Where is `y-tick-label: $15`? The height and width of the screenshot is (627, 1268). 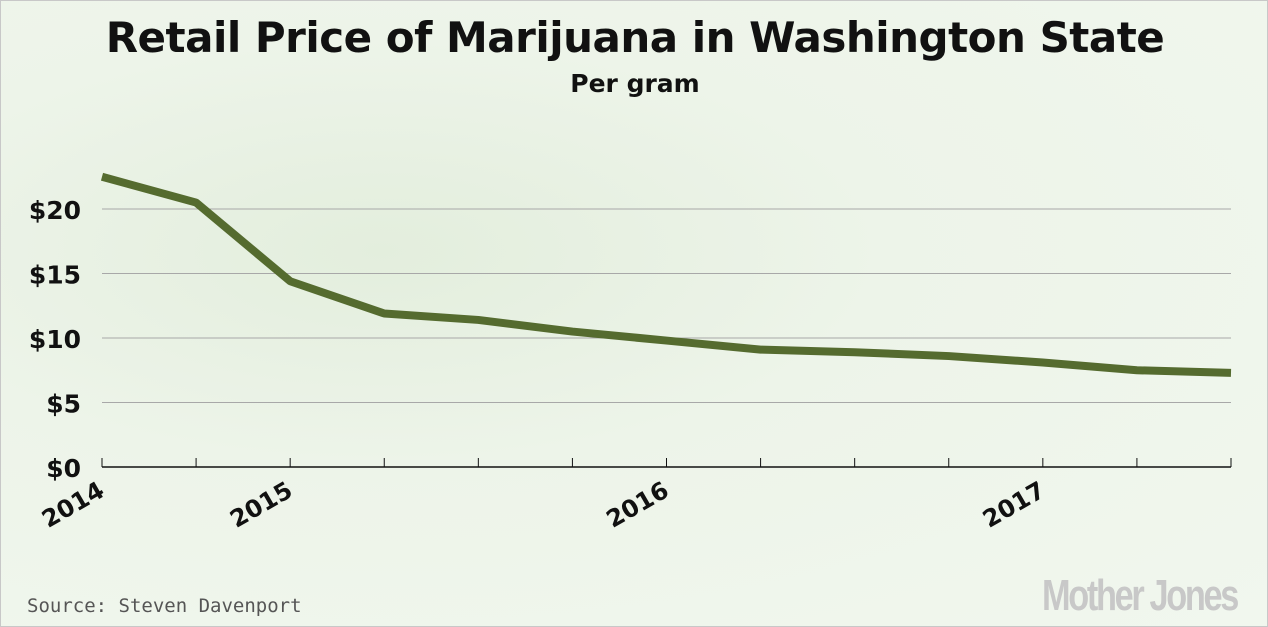 y-tick-label: $15 is located at coordinates (55, 275).